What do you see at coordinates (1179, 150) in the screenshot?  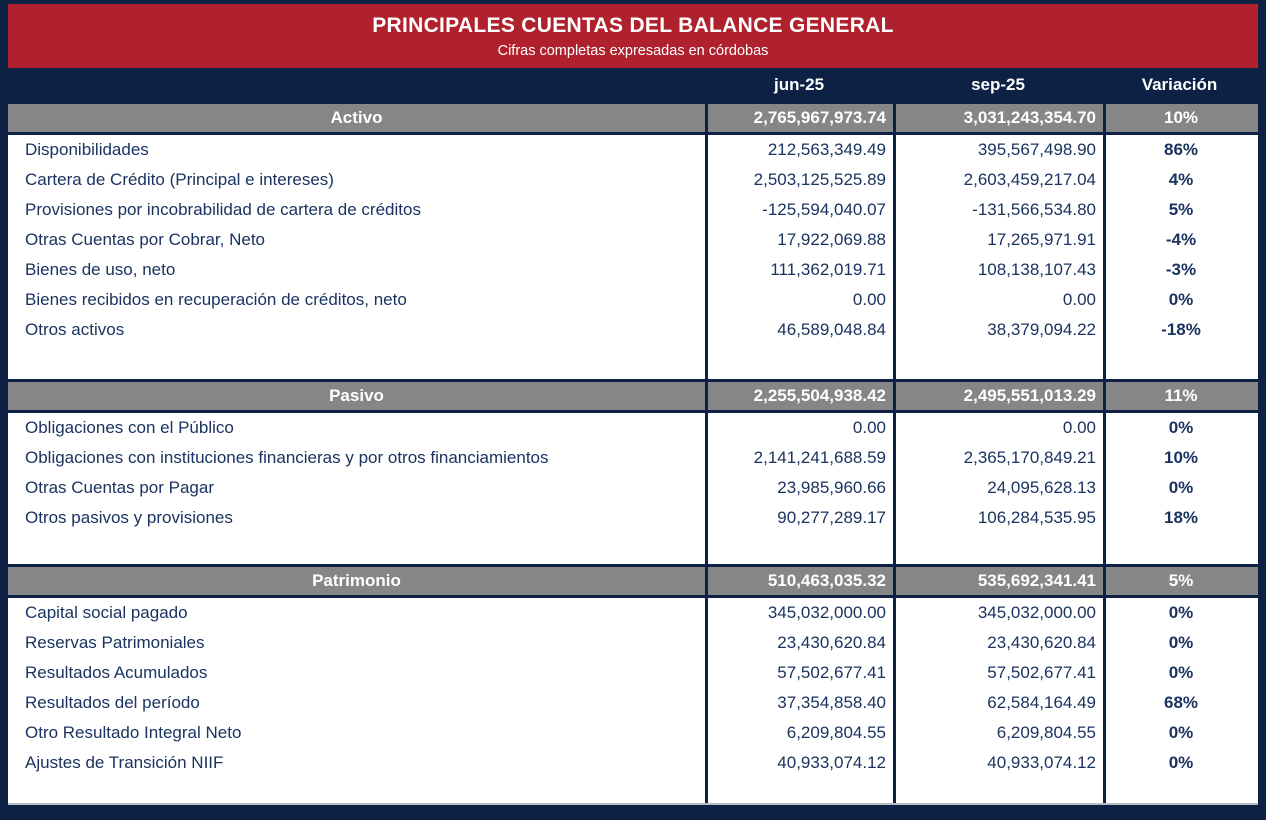 I see `variation: 86%` at bounding box center [1179, 150].